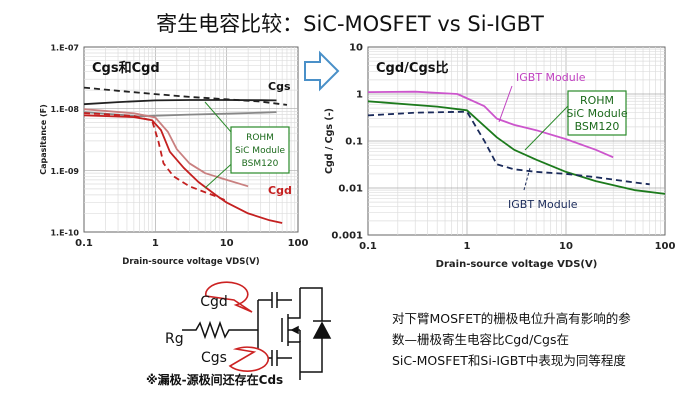 The image size is (700, 401). What do you see at coordinates (64, 48) in the screenshot?
I see `y-tick-label: 1.E-07` at bounding box center [64, 48].